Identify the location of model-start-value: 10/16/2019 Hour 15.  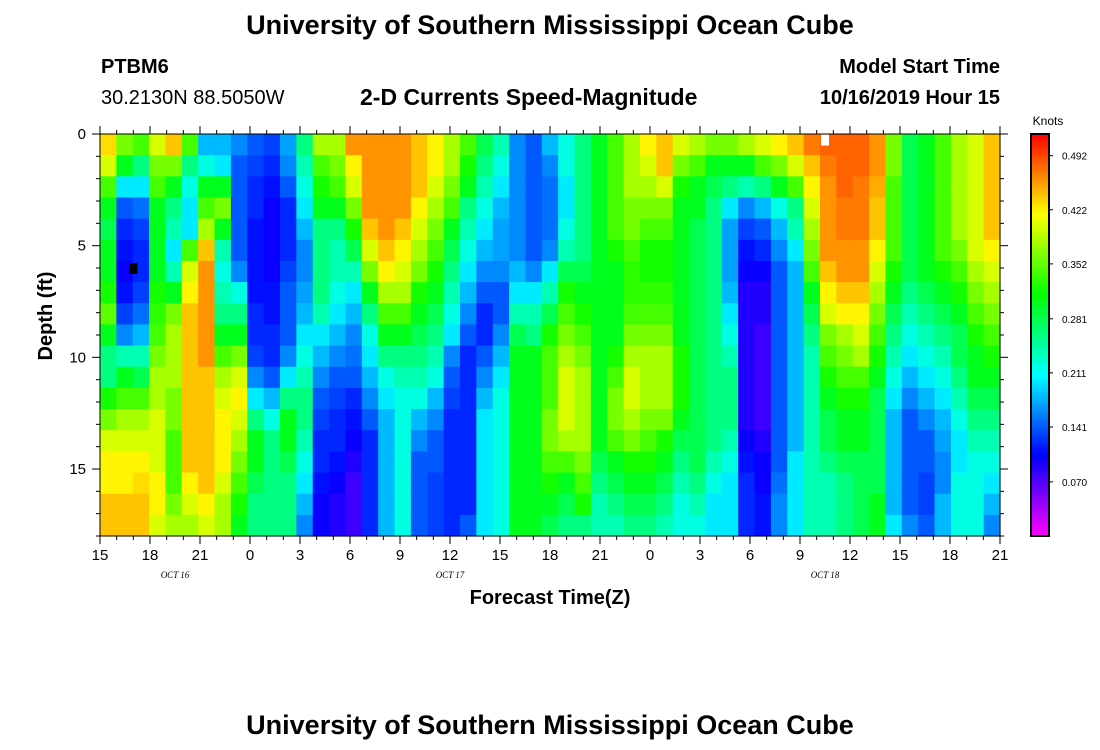
(909, 98).